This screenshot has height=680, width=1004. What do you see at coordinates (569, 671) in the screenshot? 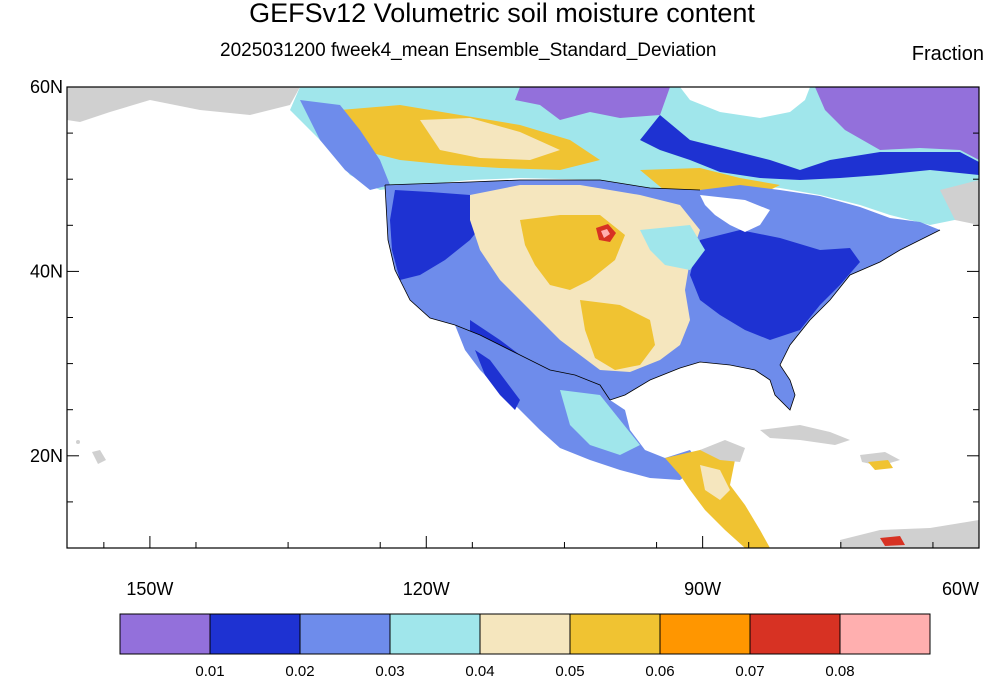
I see `colorbar-label: 0.05` at bounding box center [569, 671].